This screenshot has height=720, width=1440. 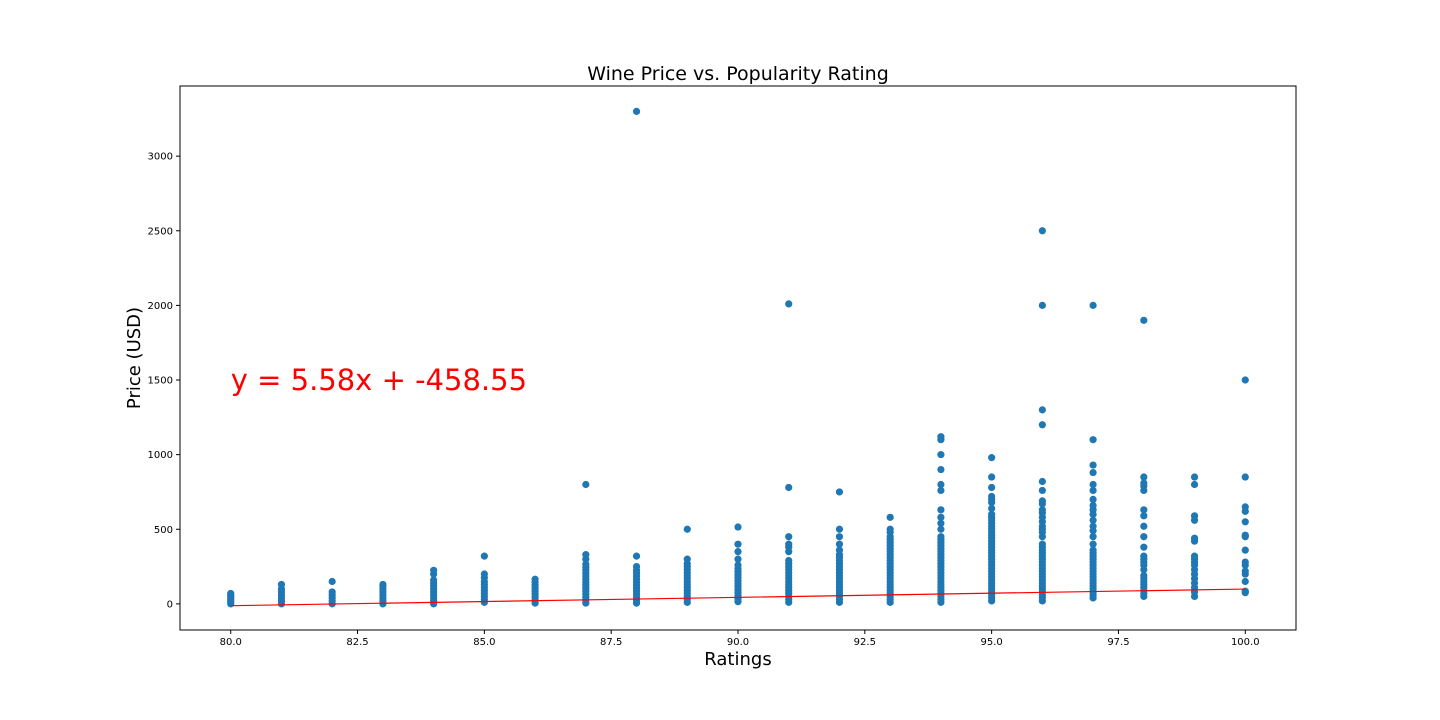 What do you see at coordinates (163, 530) in the screenshot?
I see `y-tick-label: 500` at bounding box center [163, 530].